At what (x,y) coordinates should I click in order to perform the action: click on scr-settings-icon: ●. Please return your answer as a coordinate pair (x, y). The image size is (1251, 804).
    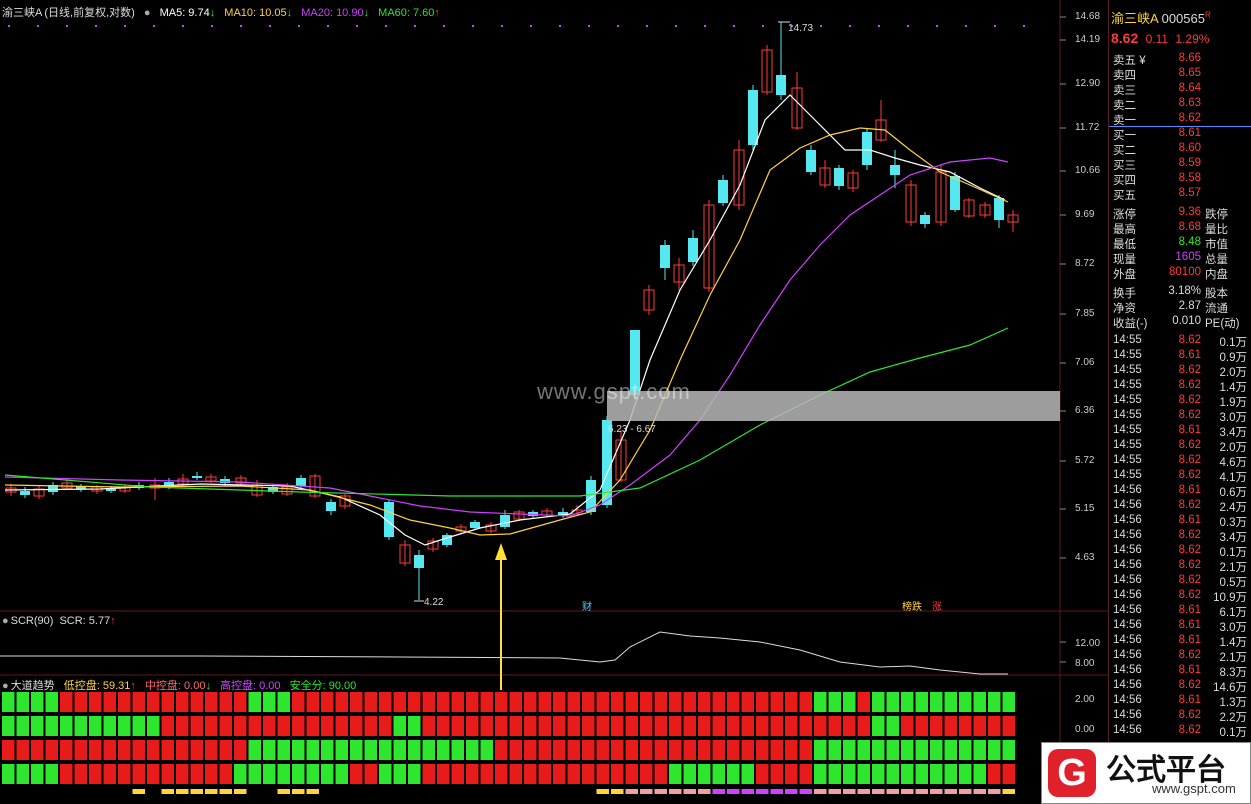
    Looking at the image, I should click on (5, 621).